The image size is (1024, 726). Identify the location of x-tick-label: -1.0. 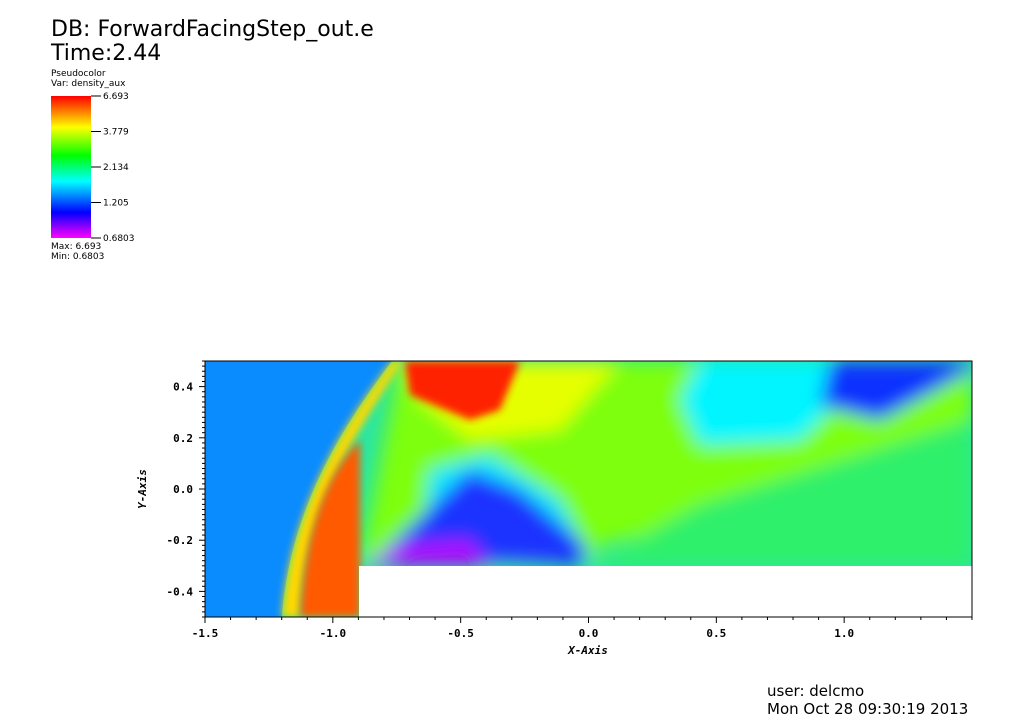
(333, 633).